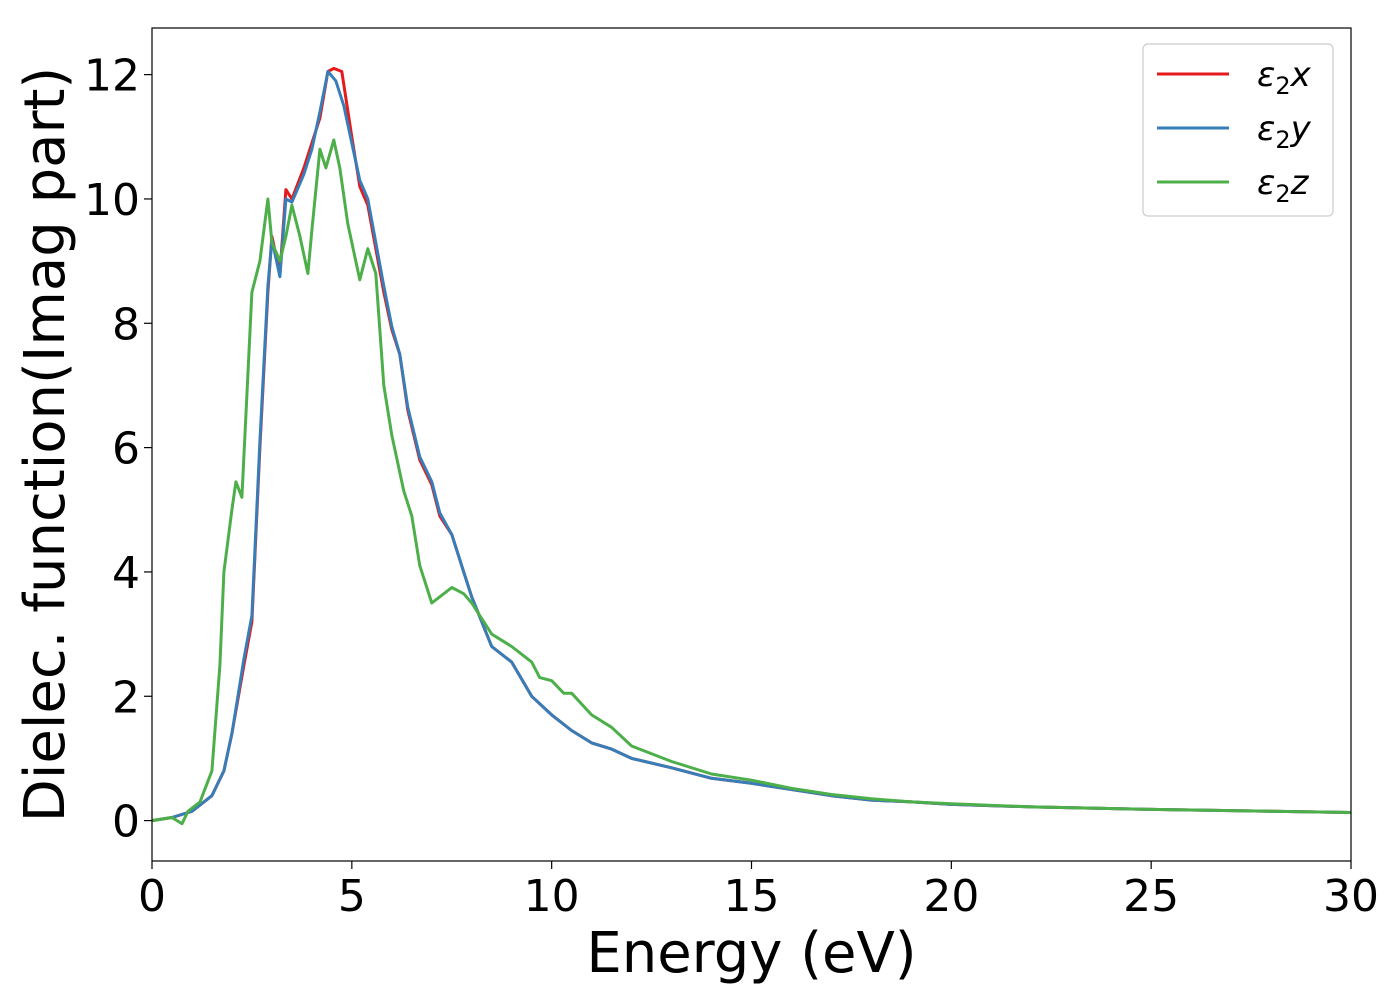 The height and width of the screenshot is (1004, 1400). What do you see at coordinates (1284, 77) in the screenshot?
I see `legend-label-x: ε2x` at bounding box center [1284, 77].